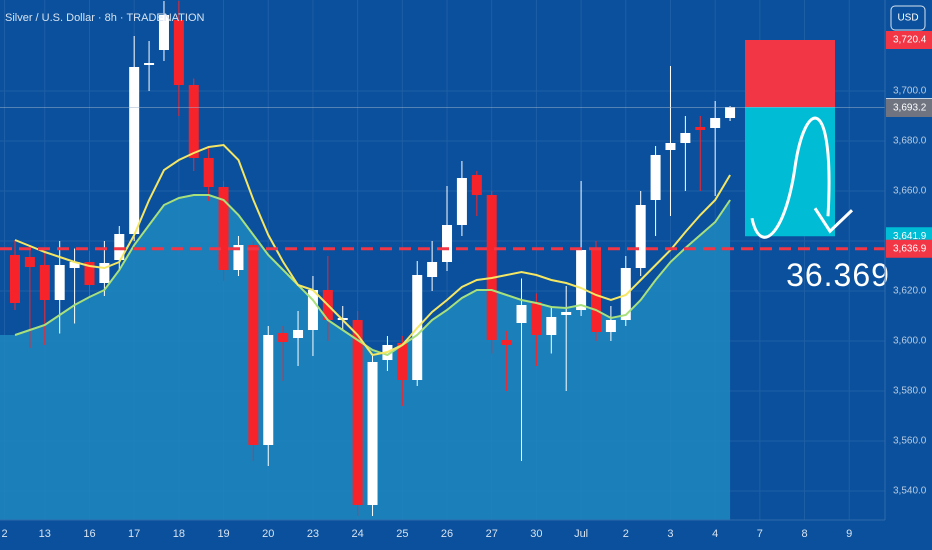 This screenshot has width=932, height=550. What do you see at coordinates (910, 441) in the screenshot?
I see `y-tick-label: 3,560.0` at bounding box center [910, 441].